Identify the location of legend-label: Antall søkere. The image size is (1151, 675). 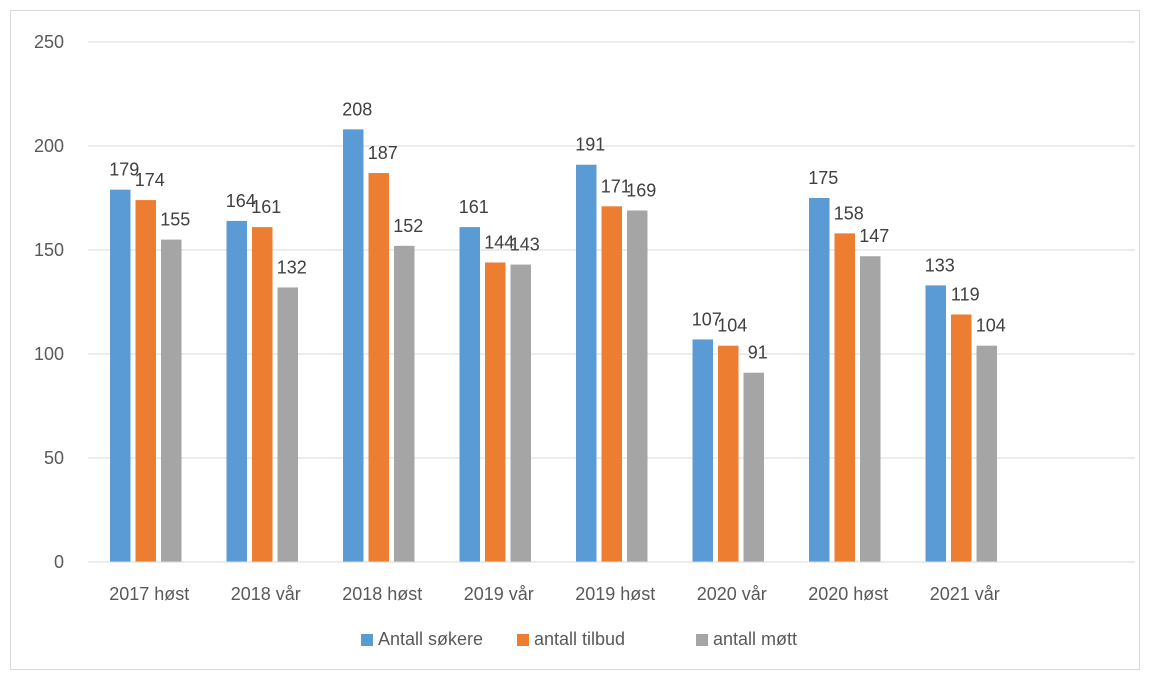
(430, 639).